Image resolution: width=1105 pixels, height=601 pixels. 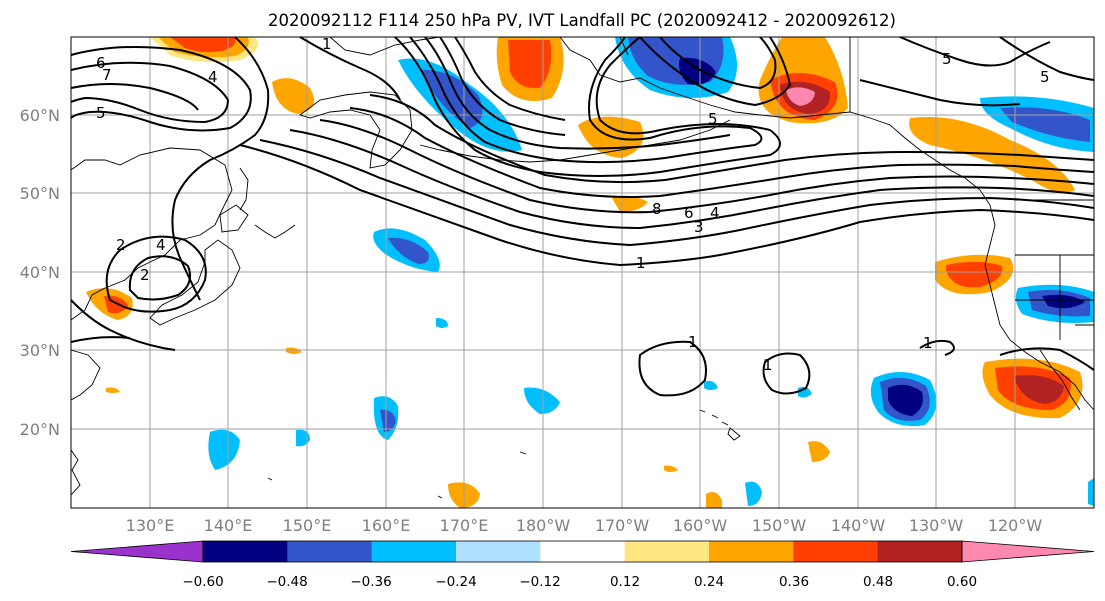 What do you see at coordinates (1015, 525) in the screenshot?
I see `lon-label: 120°W` at bounding box center [1015, 525].